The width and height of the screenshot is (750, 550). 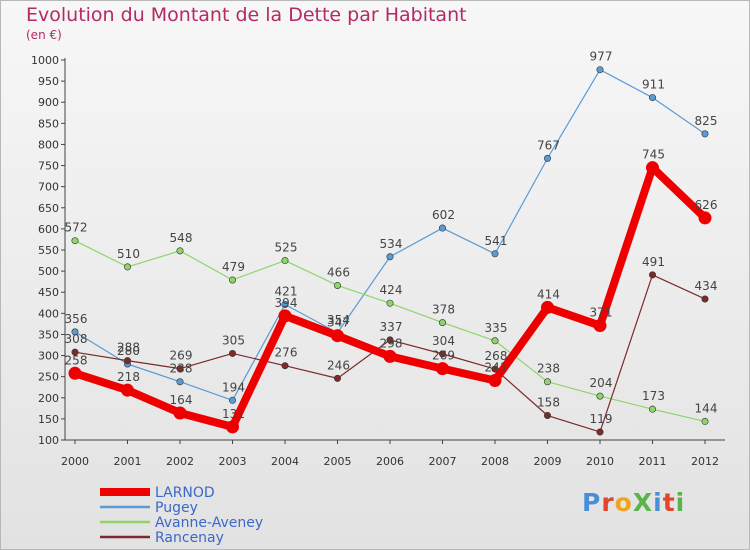 I want to click on data-label: 246, so click(x=338, y=365).